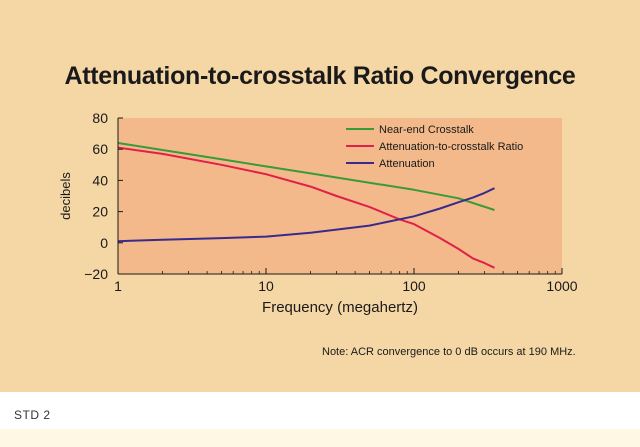 Image resolution: width=640 pixels, height=447 pixels. Describe the element at coordinates (320, 438) in the screenshot. I see `footer-strip` at that location.